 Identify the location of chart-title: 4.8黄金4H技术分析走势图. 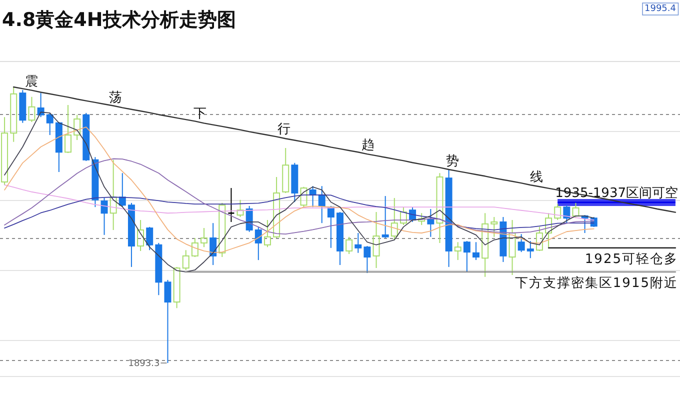
(119, 20).